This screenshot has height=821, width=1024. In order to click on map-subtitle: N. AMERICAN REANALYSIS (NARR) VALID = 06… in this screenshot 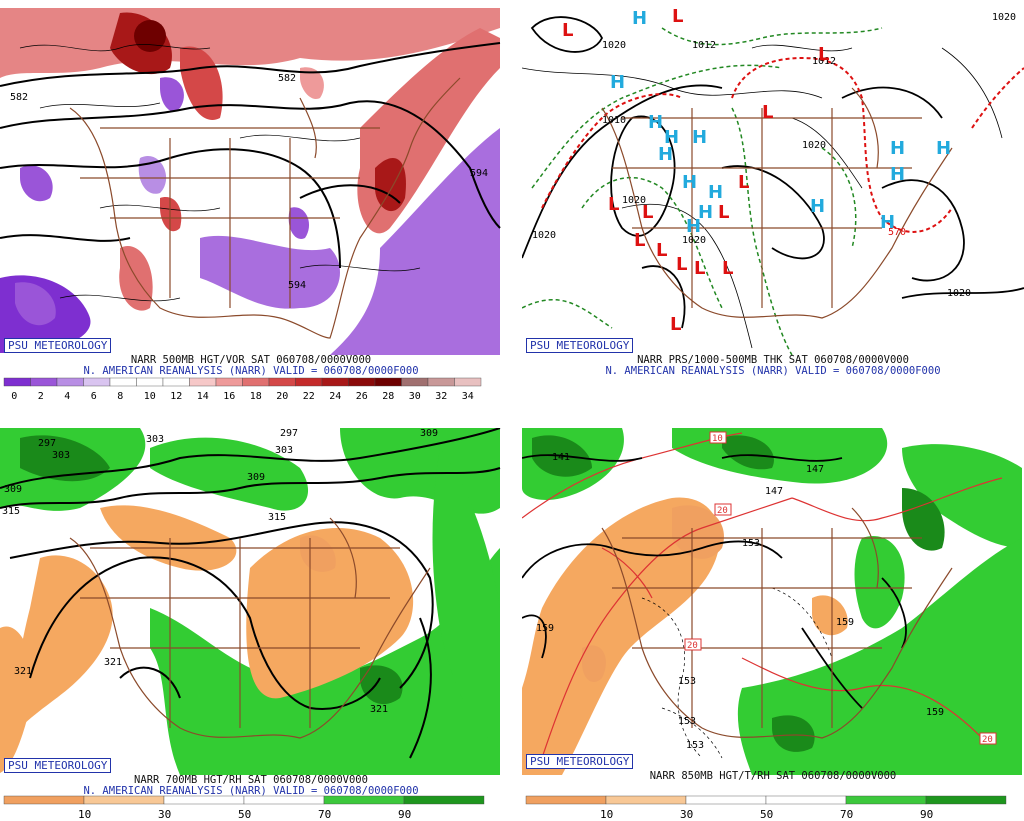, I will do `click(773, 371)`.